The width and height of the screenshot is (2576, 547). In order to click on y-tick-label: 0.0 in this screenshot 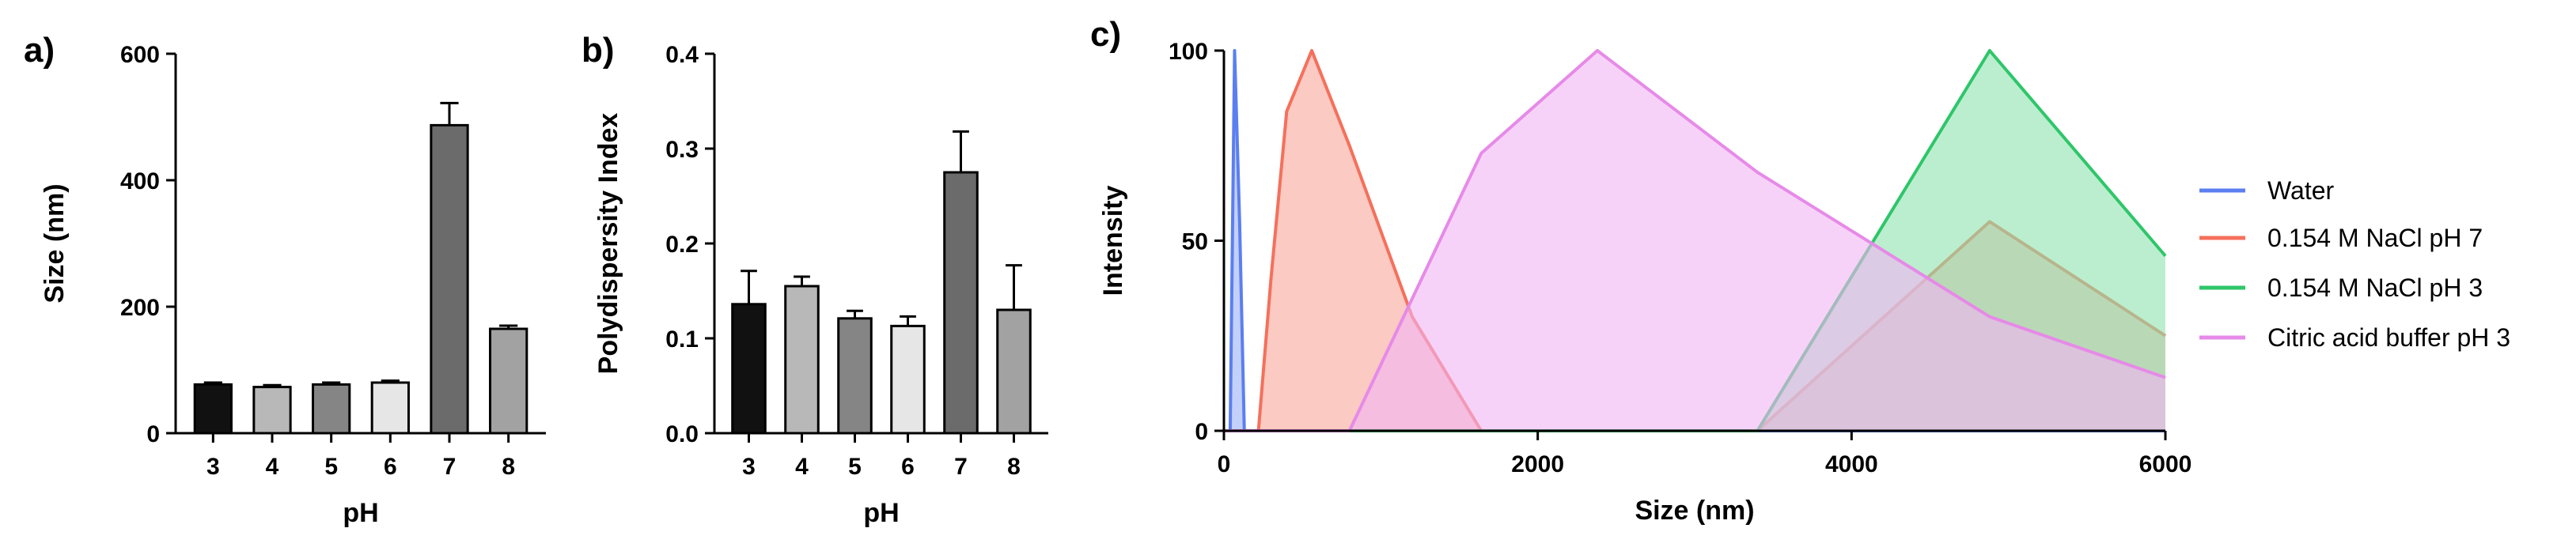, I will do `click(682, 434)`.